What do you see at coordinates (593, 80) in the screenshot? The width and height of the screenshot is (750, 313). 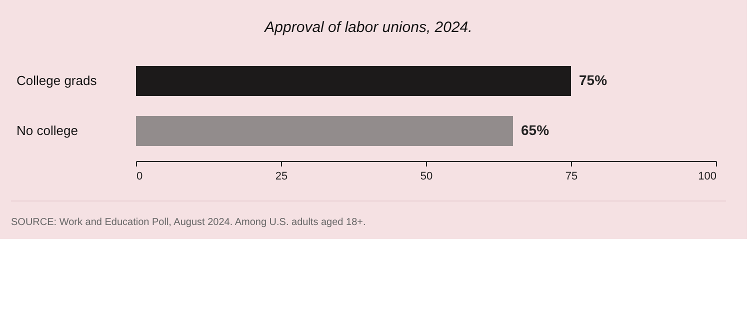 I see `data-label: 75%` at bounding box center [593, 80].